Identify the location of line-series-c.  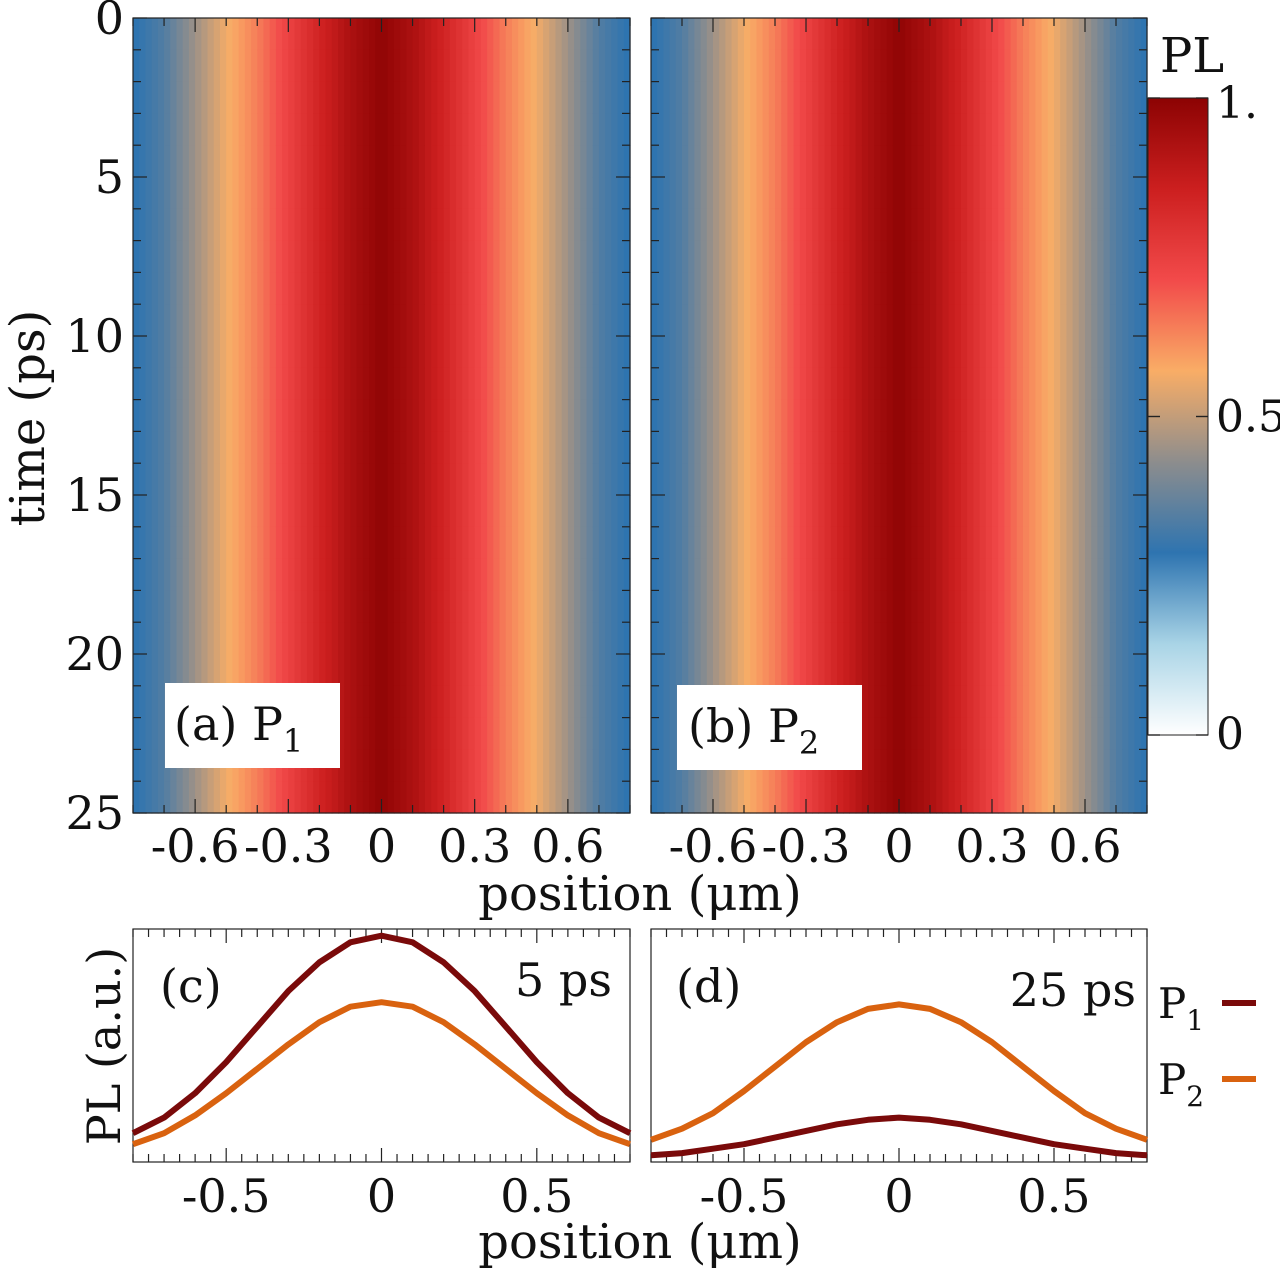
(381, 1040).